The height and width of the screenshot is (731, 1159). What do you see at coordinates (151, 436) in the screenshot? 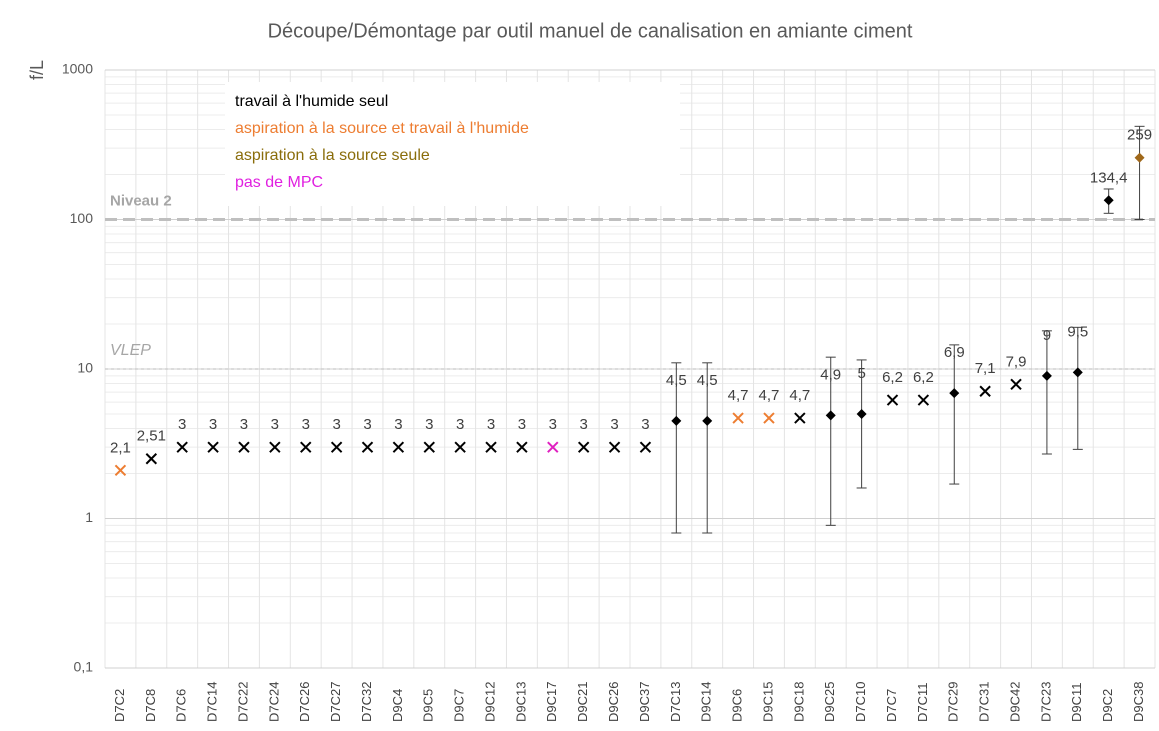
I see `data-label: 2,51` at bounding box center [151, 436].